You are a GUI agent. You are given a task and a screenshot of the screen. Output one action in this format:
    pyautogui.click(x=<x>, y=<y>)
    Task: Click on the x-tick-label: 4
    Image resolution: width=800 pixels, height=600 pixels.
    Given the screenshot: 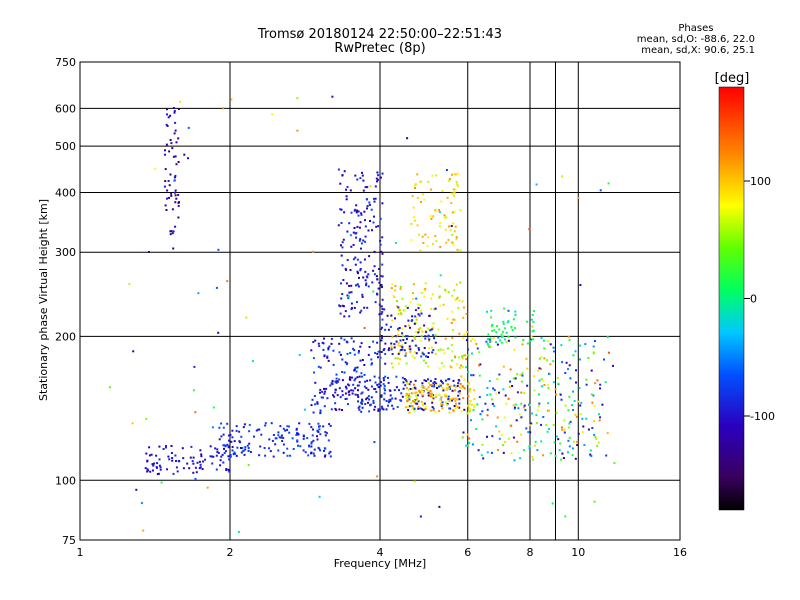 What is the action you would take?
    pyautogui.click(x=380, y=552)
    